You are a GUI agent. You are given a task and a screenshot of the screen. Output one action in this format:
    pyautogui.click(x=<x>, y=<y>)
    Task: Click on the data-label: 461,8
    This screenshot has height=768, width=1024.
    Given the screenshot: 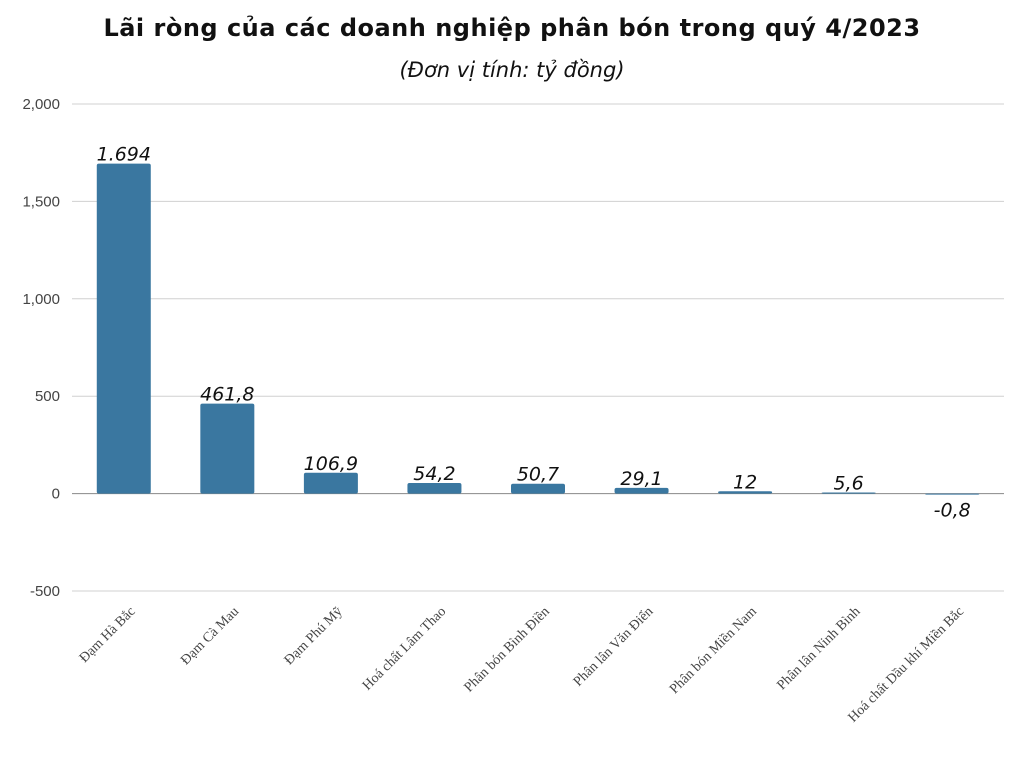 What is the action you would take?
    pyautogui.click(x=227, y=395)
    